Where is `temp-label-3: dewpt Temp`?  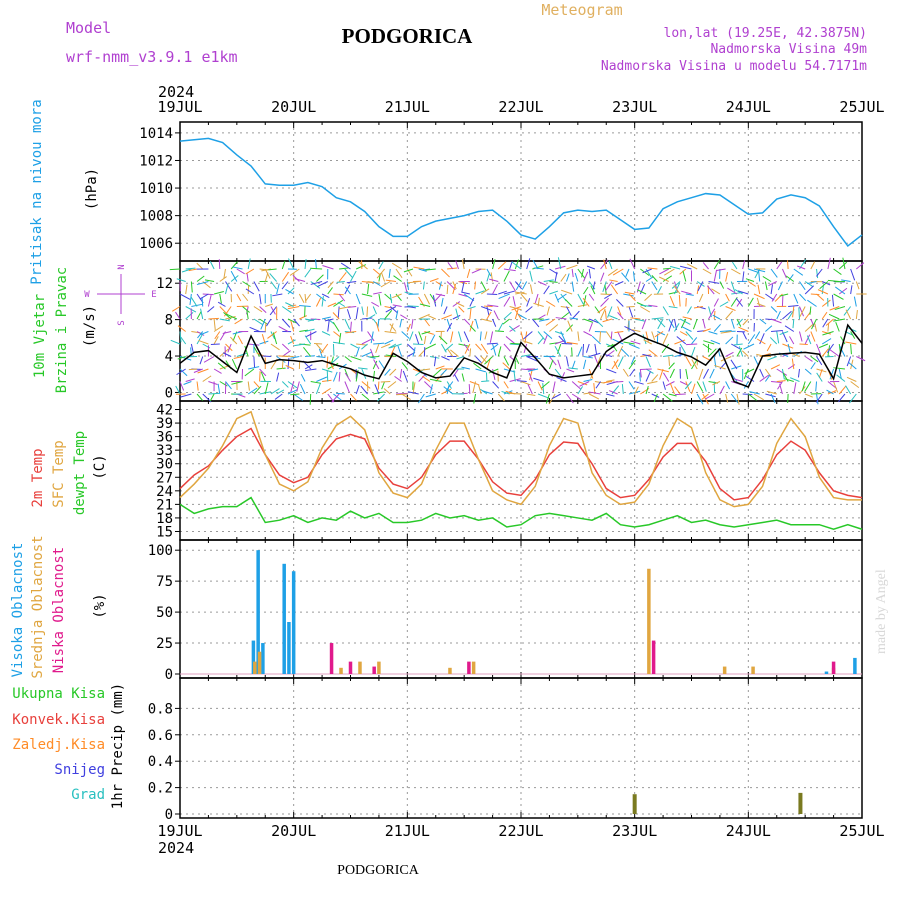 temp-label-3: dewpt Temp is located at coordinates (80, 473).